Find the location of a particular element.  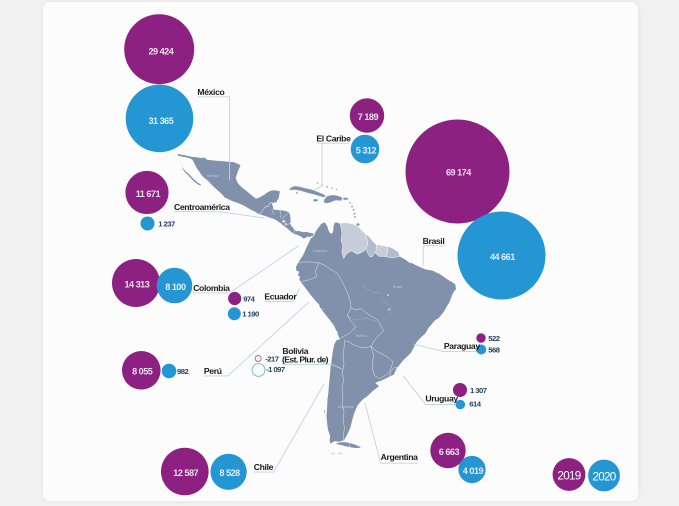

svg-text: 5 312 is located at coordinates (366, 150).